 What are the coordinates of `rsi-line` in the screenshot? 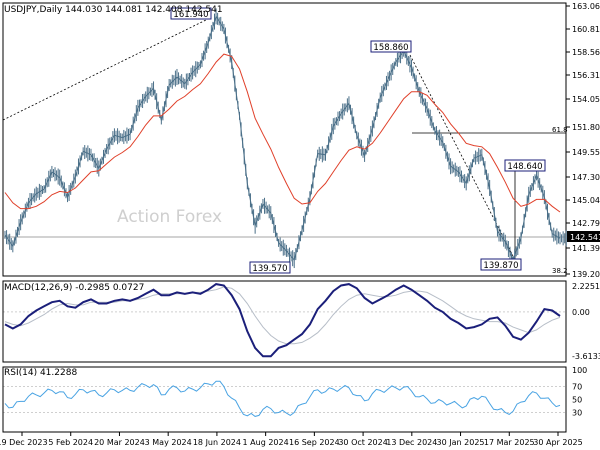 It's located at (282, 398).